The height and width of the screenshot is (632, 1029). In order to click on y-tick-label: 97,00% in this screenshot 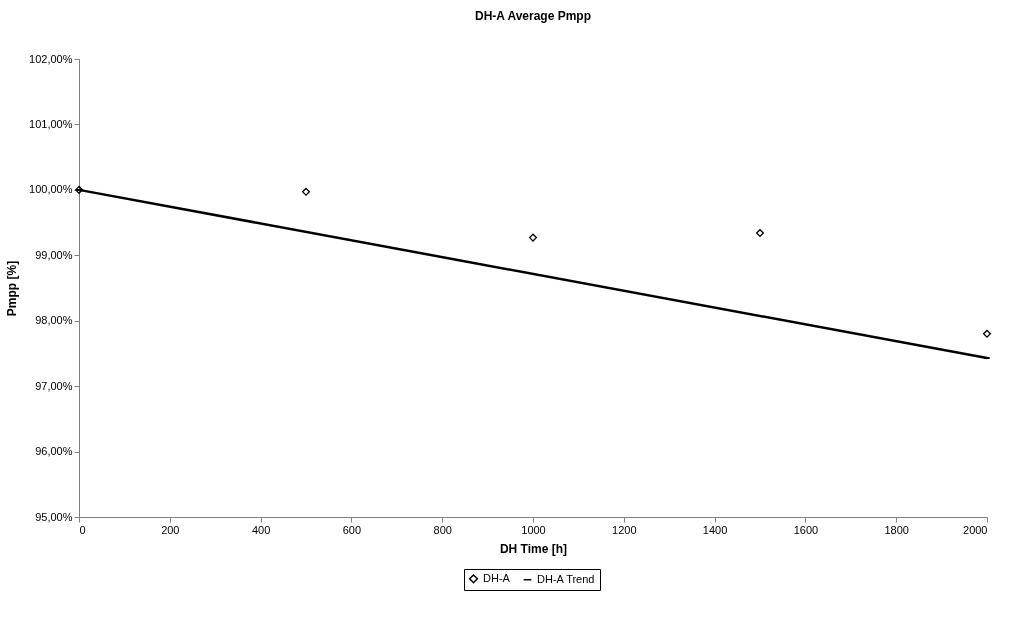, I will do `click(54, 385)`.